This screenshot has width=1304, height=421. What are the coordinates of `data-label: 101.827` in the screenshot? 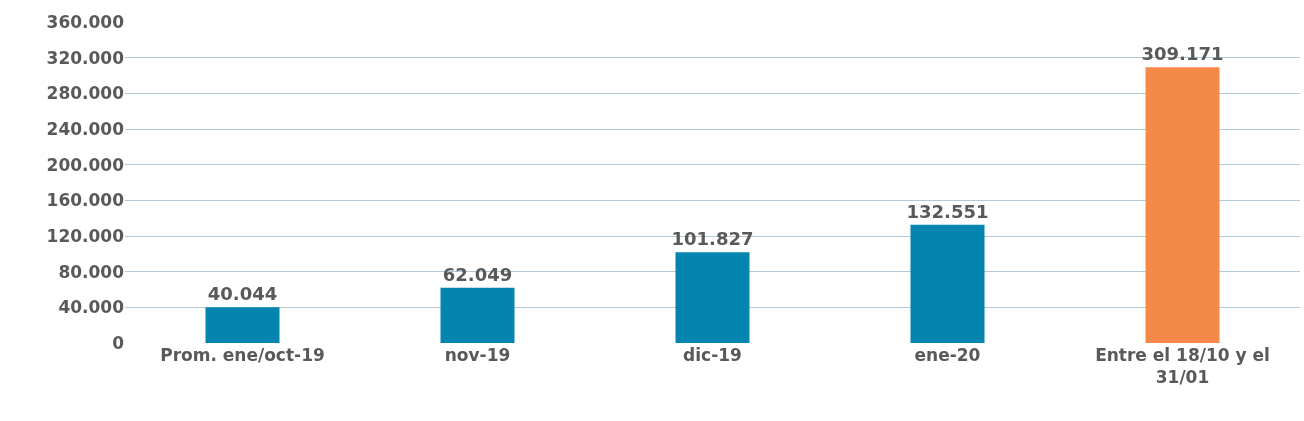 It's located at (712, 239).